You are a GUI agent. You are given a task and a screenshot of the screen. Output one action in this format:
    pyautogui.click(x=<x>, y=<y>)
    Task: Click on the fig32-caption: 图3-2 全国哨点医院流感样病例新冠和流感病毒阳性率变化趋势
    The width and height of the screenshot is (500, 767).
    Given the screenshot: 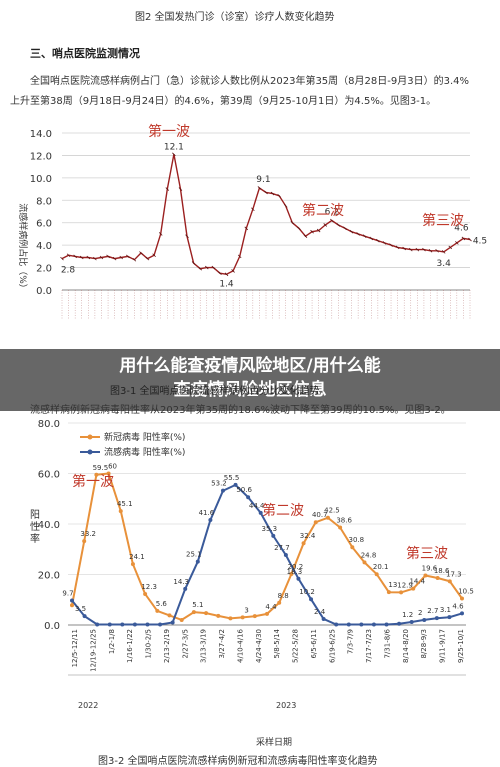 What is the action you would take?
    pyautogui.click(x=238, y=761)
    